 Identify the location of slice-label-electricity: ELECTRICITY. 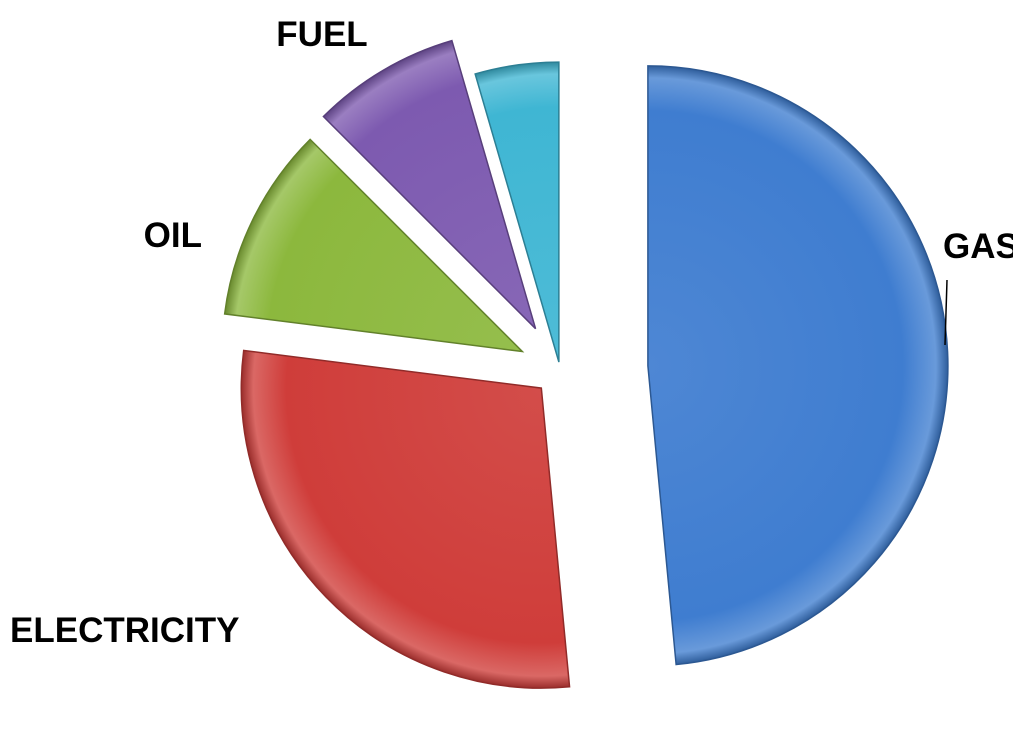
(124, 630).